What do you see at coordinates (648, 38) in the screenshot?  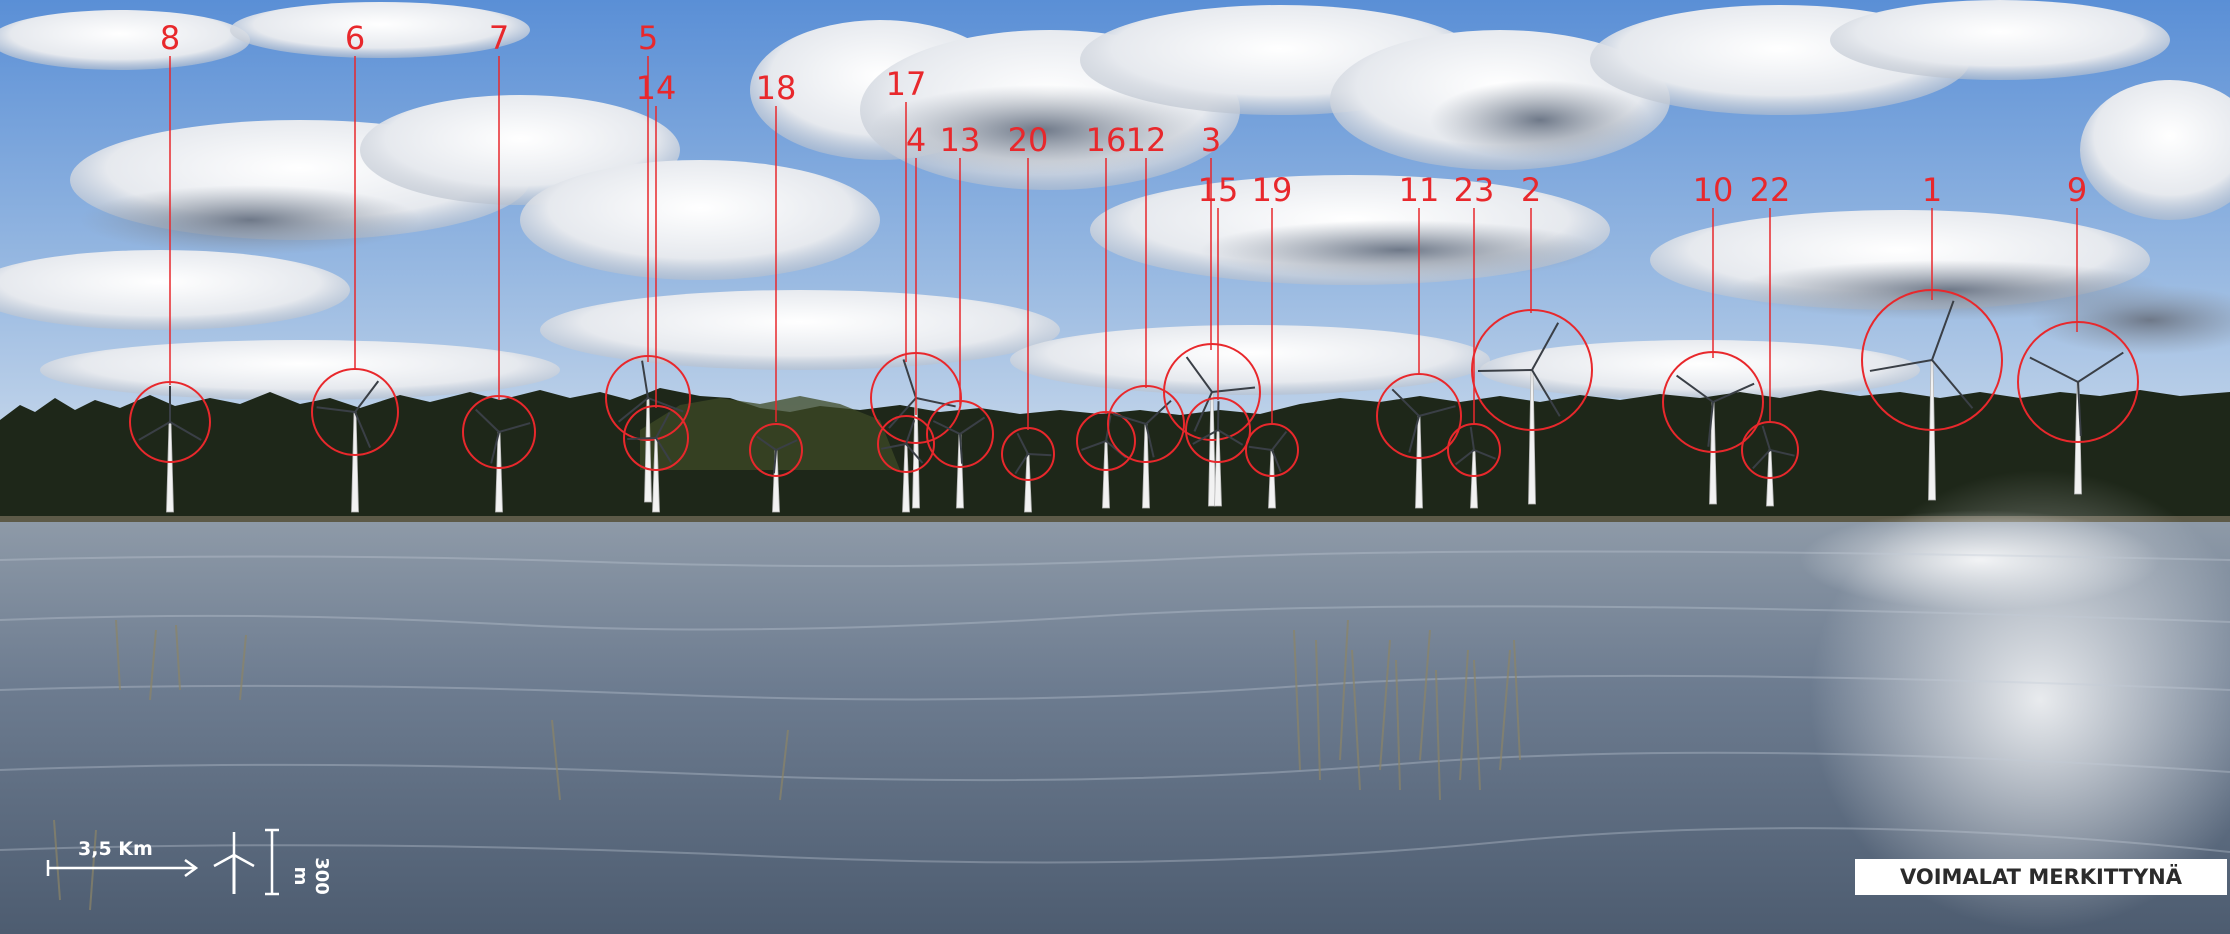 I see `turbine-label-5: 5` at bounding box center [648, 38].